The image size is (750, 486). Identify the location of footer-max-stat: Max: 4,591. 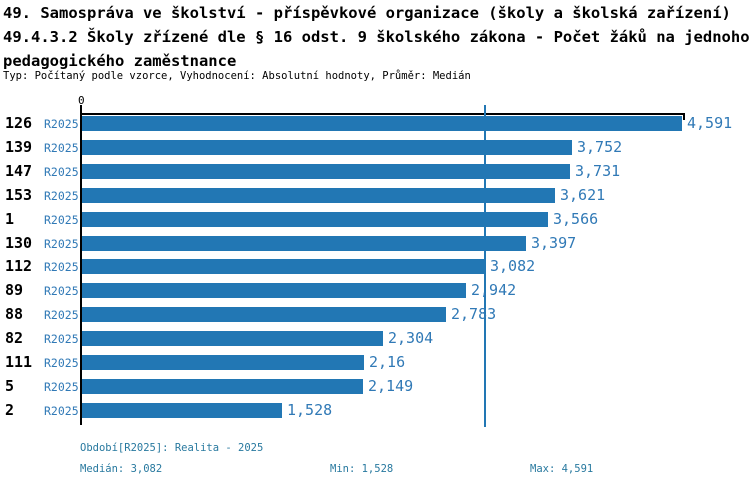
(562, 469).